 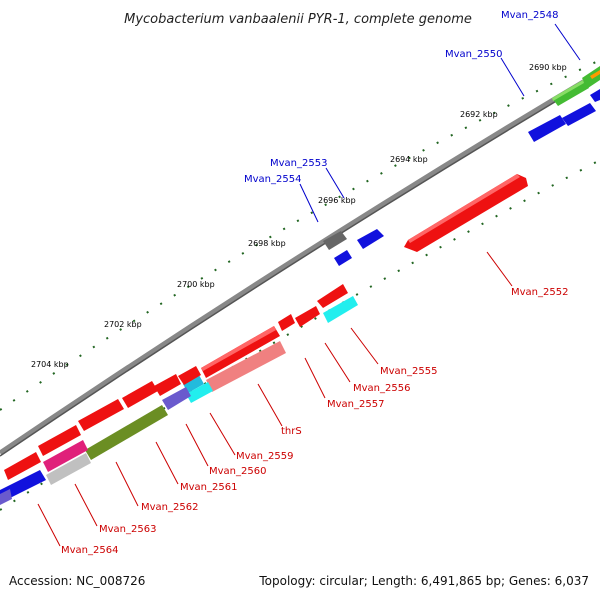 I want to click on scale-label-2700: 2700 kbp, so click(x=196, y=284).